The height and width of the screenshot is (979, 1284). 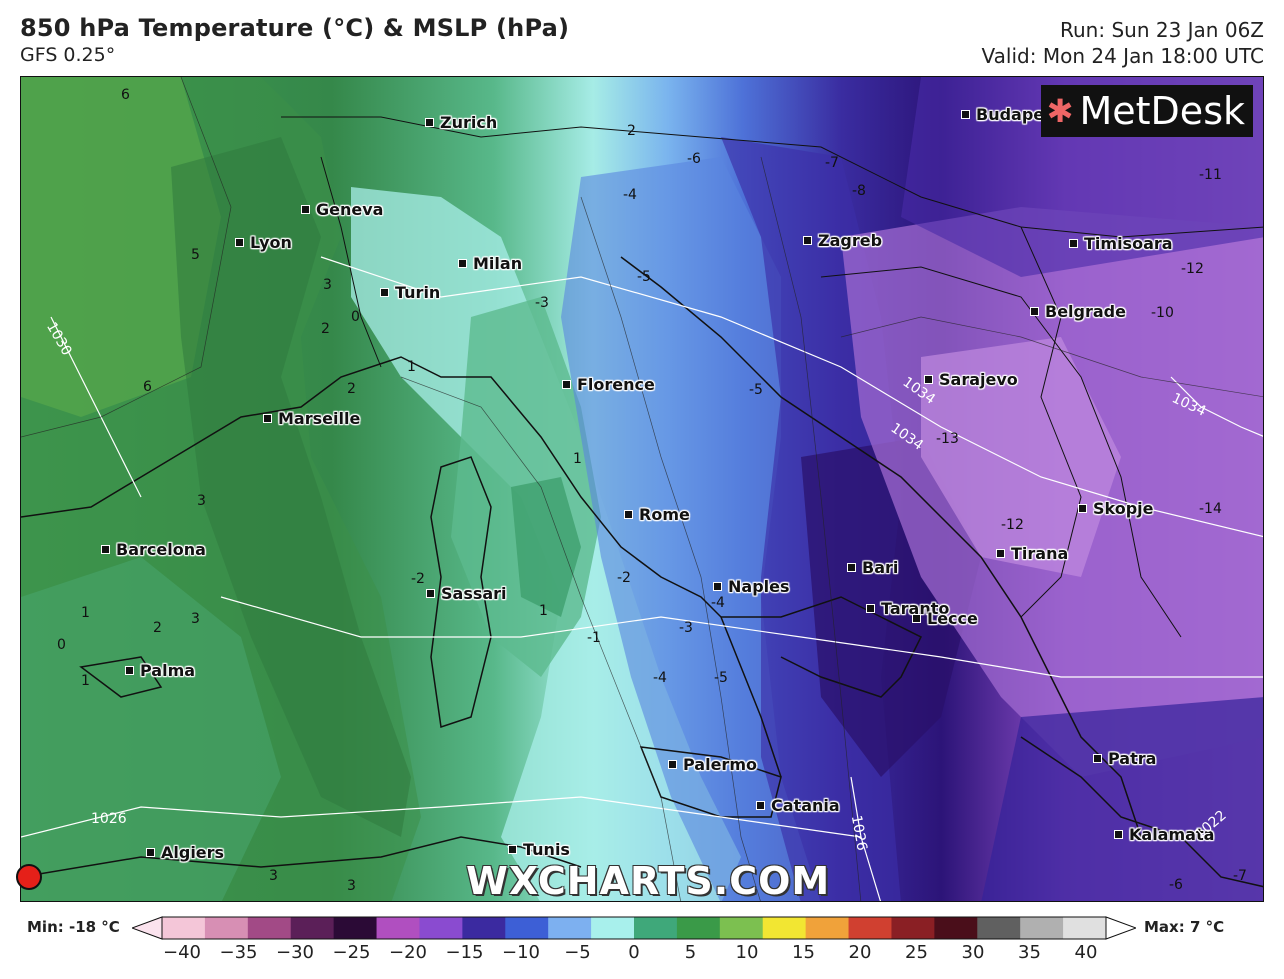 I want to click on city-label: Turin, so click(x=410, y=292).